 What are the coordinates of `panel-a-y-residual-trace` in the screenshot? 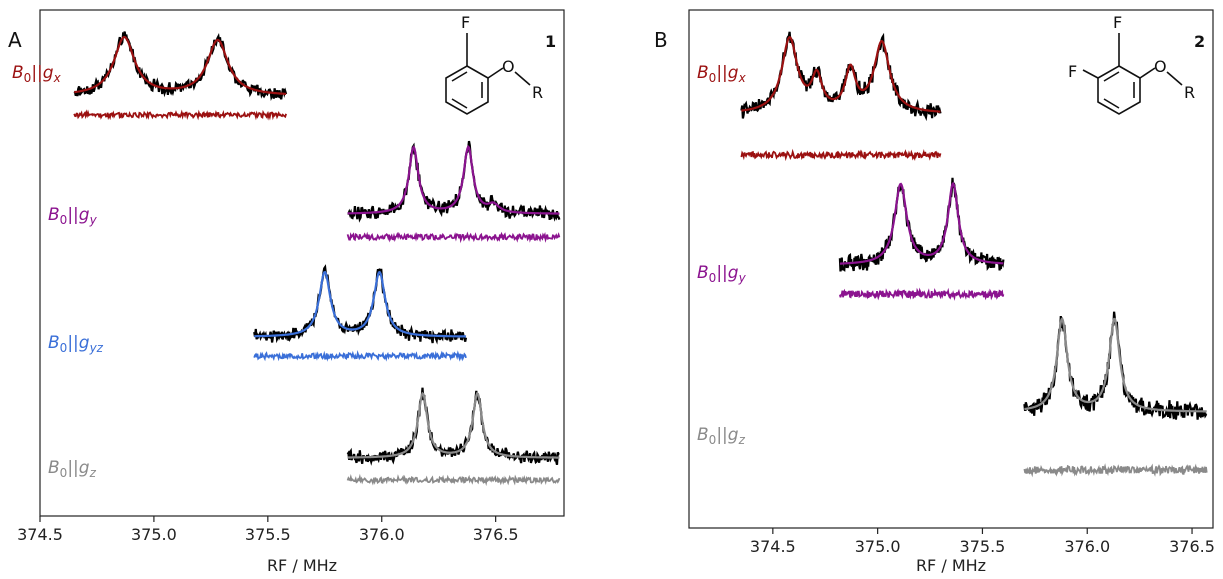 It's located at (453, 237).